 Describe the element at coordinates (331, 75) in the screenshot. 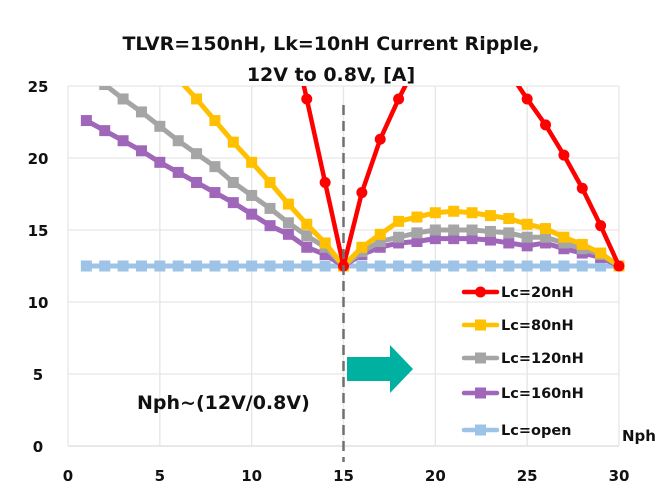

I see `chart-title-line-2: 12V to 0.8V, [A]` at that location.